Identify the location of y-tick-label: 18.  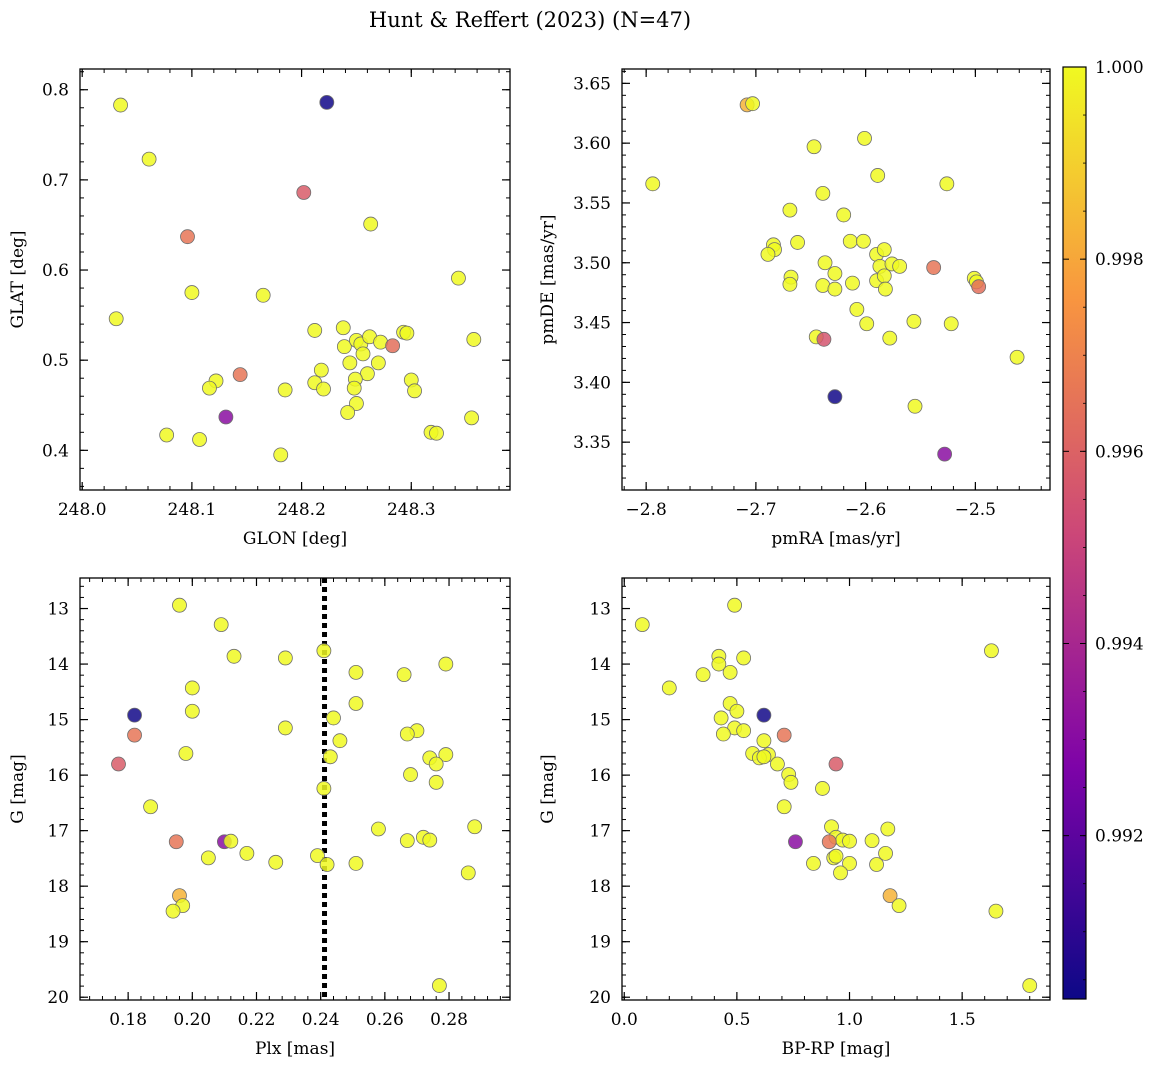
(58, 887).